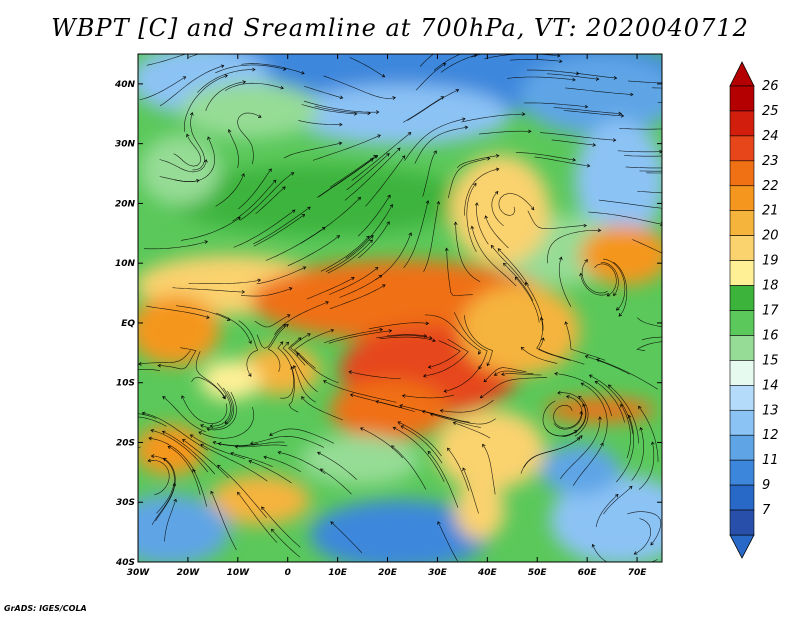  I want to click on lon-tick-label: 60E, so click(588, 573).